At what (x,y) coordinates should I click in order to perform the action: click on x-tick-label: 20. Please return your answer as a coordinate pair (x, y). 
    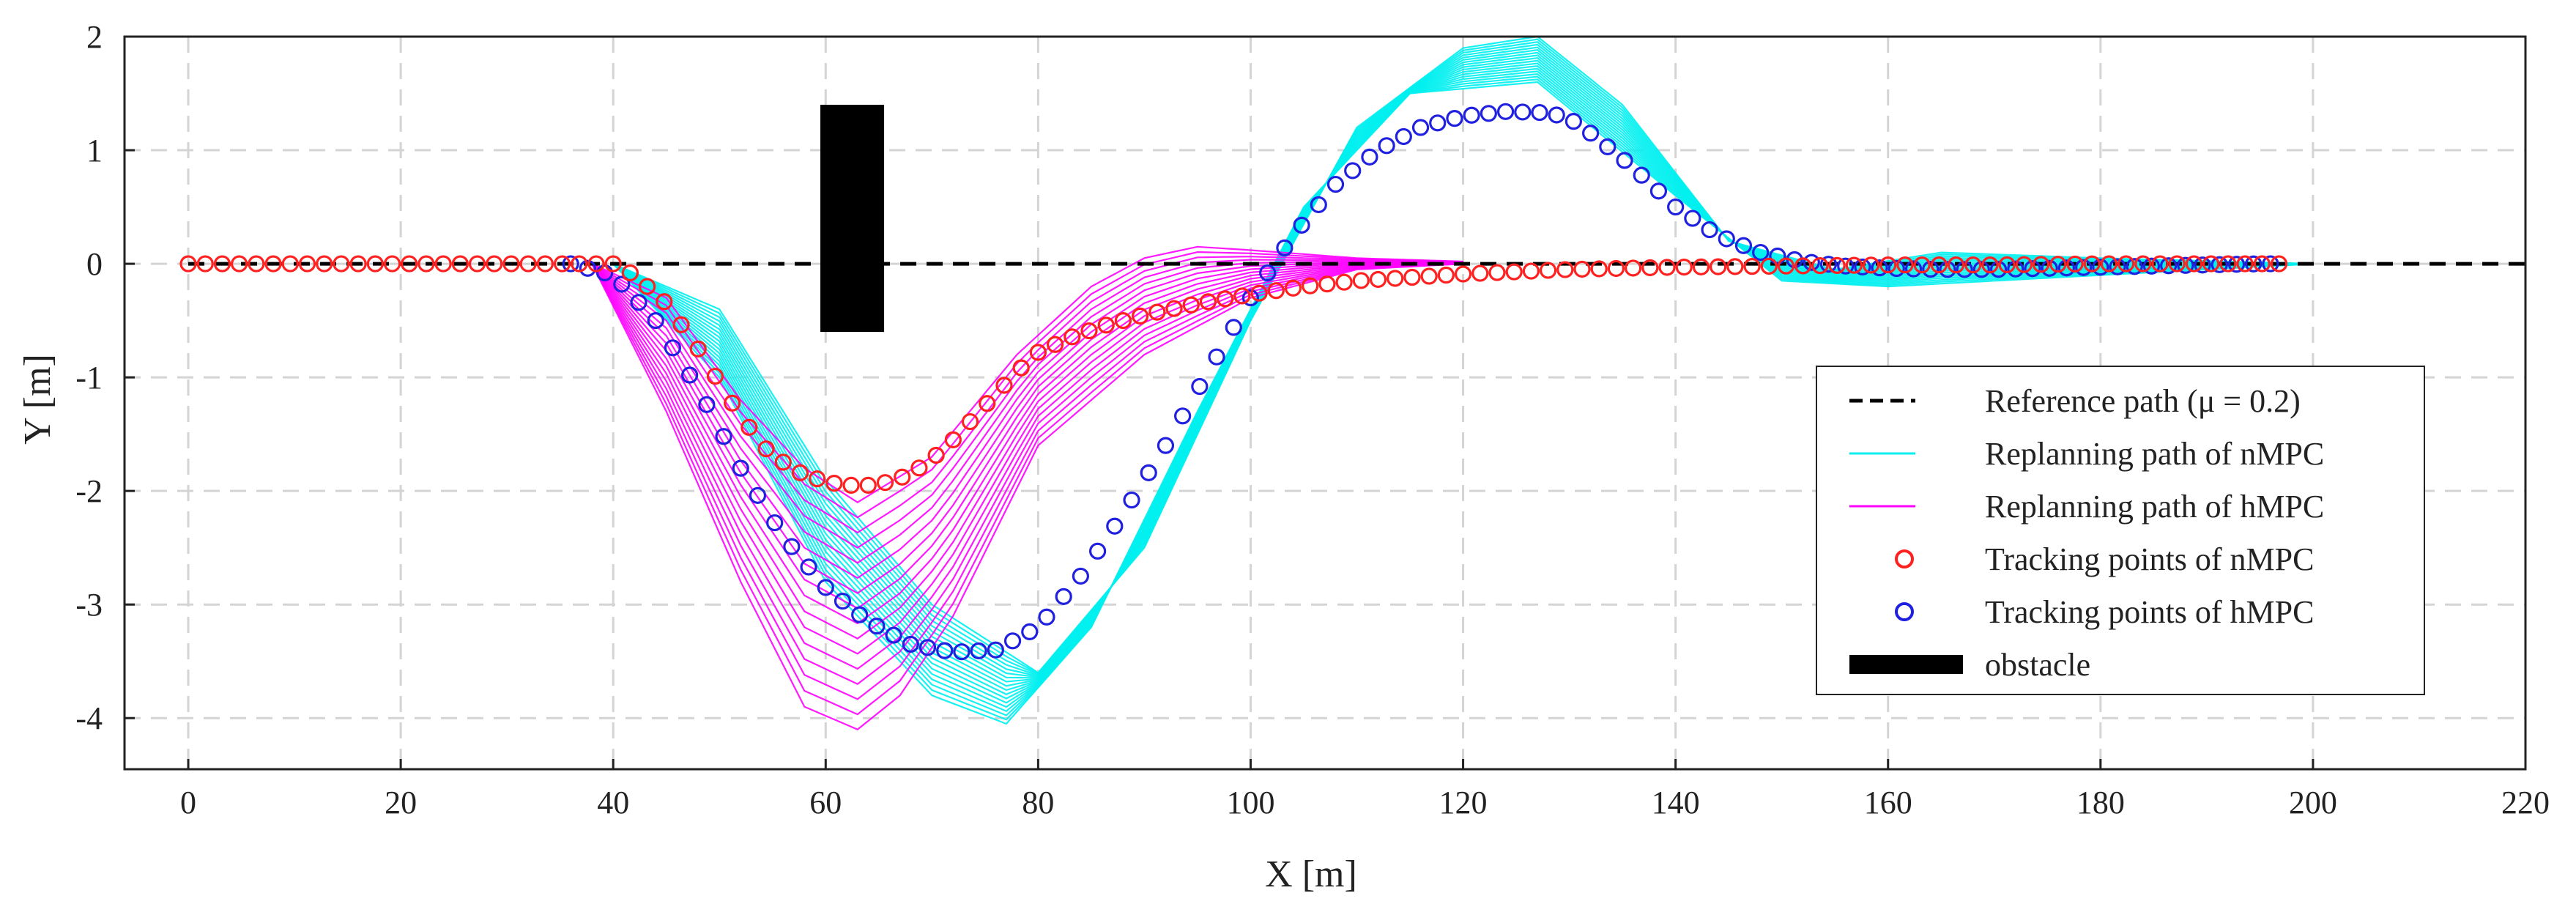
    Looking at the image, I should click on (401, 802).